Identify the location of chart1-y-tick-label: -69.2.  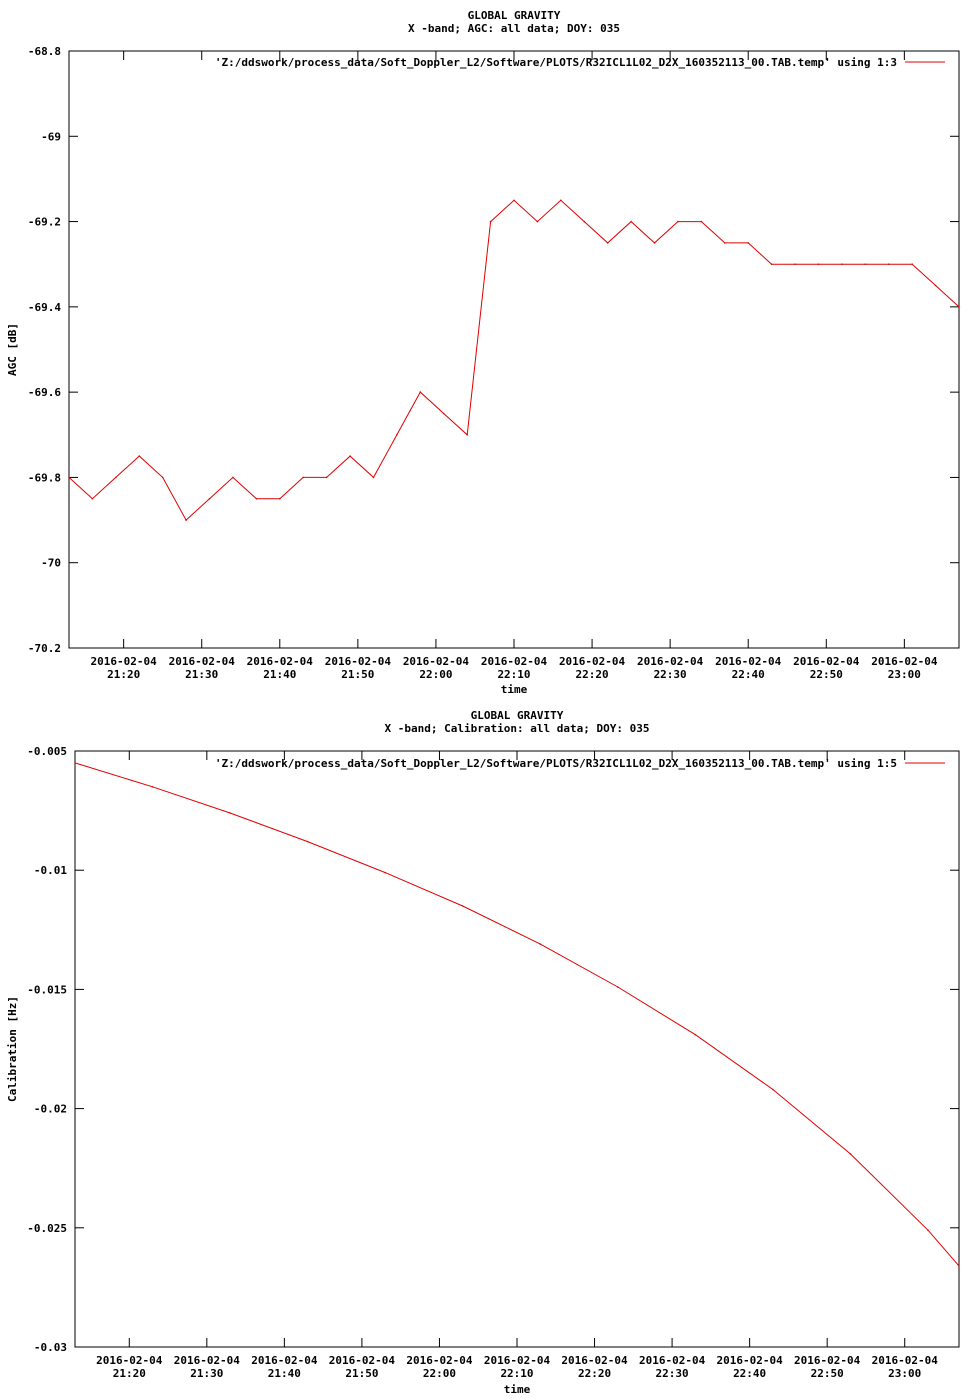
(44, 222).